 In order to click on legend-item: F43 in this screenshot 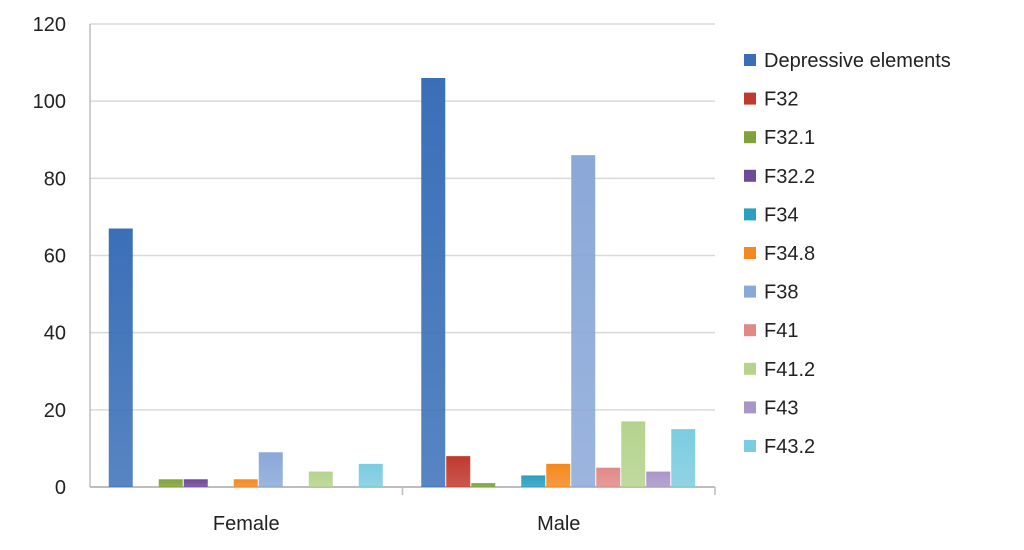, I will do `click(771, 408)`.